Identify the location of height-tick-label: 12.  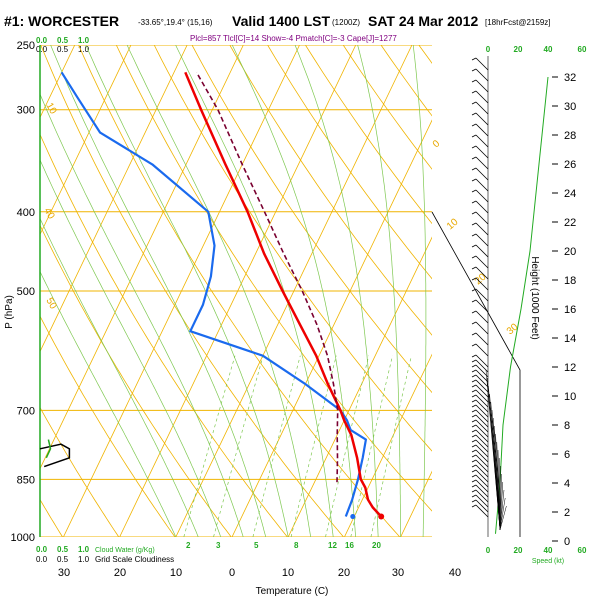
(570, 368).